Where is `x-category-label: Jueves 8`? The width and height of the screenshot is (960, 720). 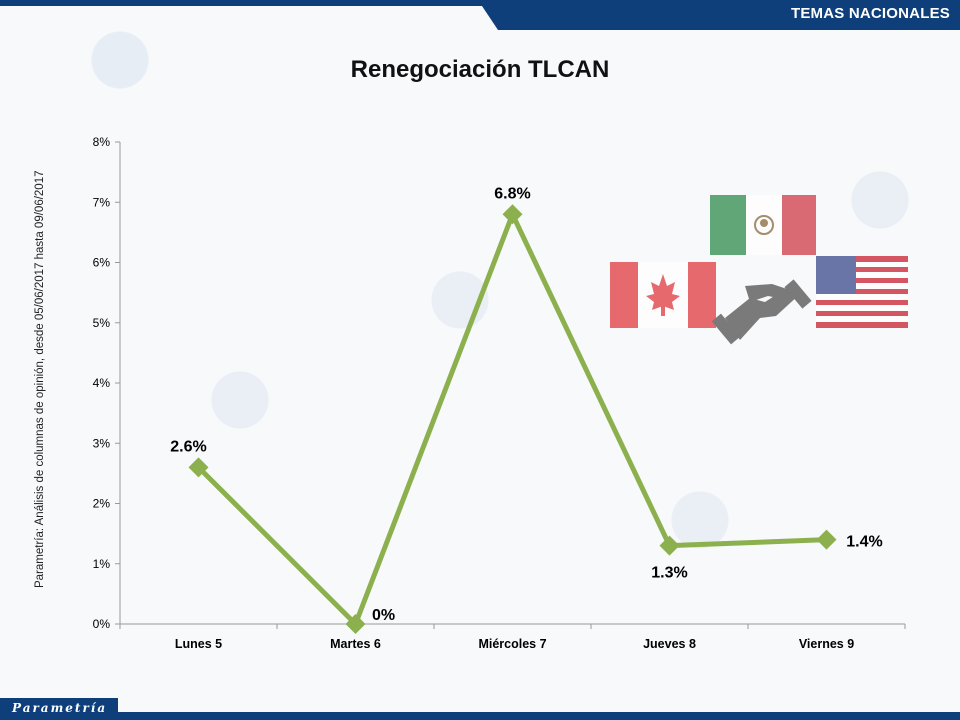
x-category-label: Jueves 8 is located at coordinates (669, 644).